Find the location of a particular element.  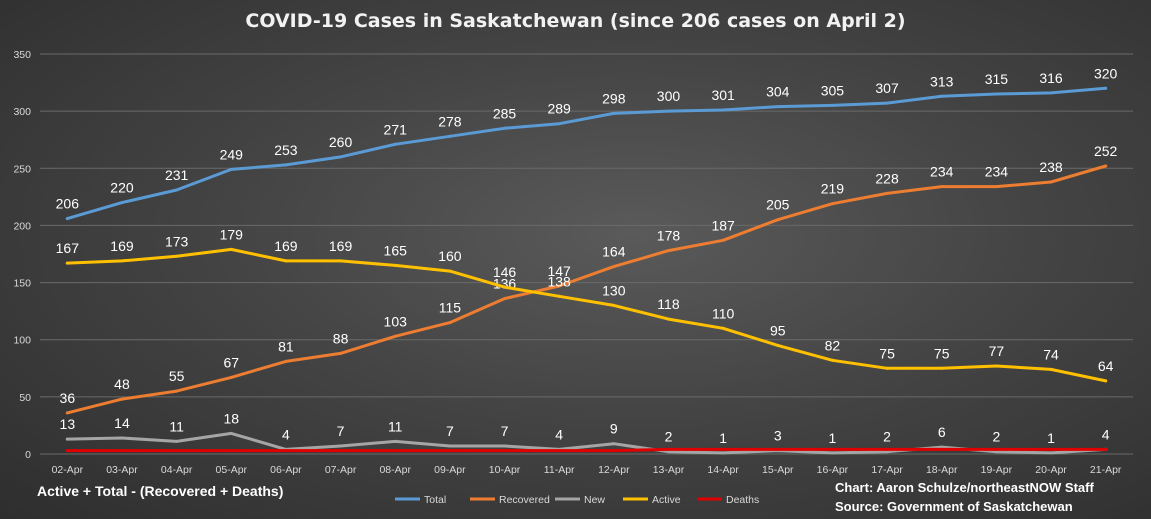

total-data-label: 316 is located at coordinates (1051, 78).